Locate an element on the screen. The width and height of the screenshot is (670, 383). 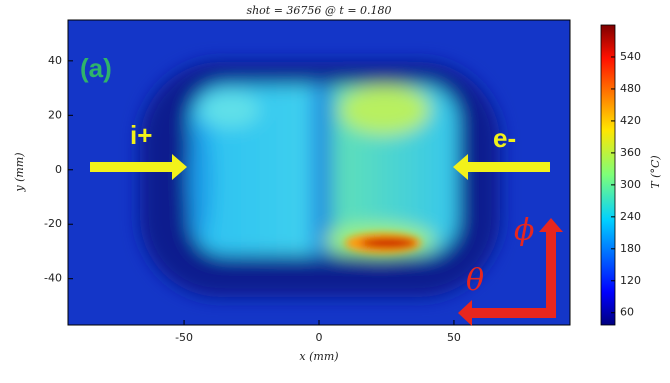
annotation: θ is located at coordinates (475, 280).